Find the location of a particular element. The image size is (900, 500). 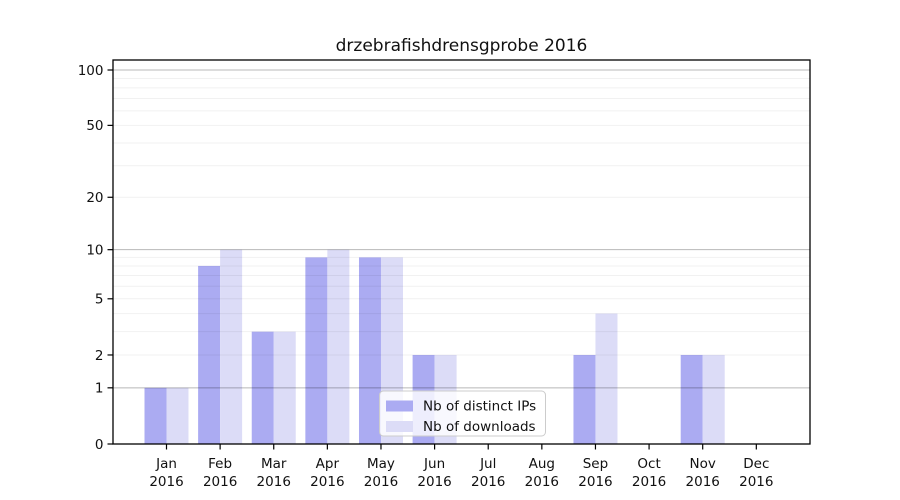

bar-distinct-ips-jan is located at coordinates (155, 415).